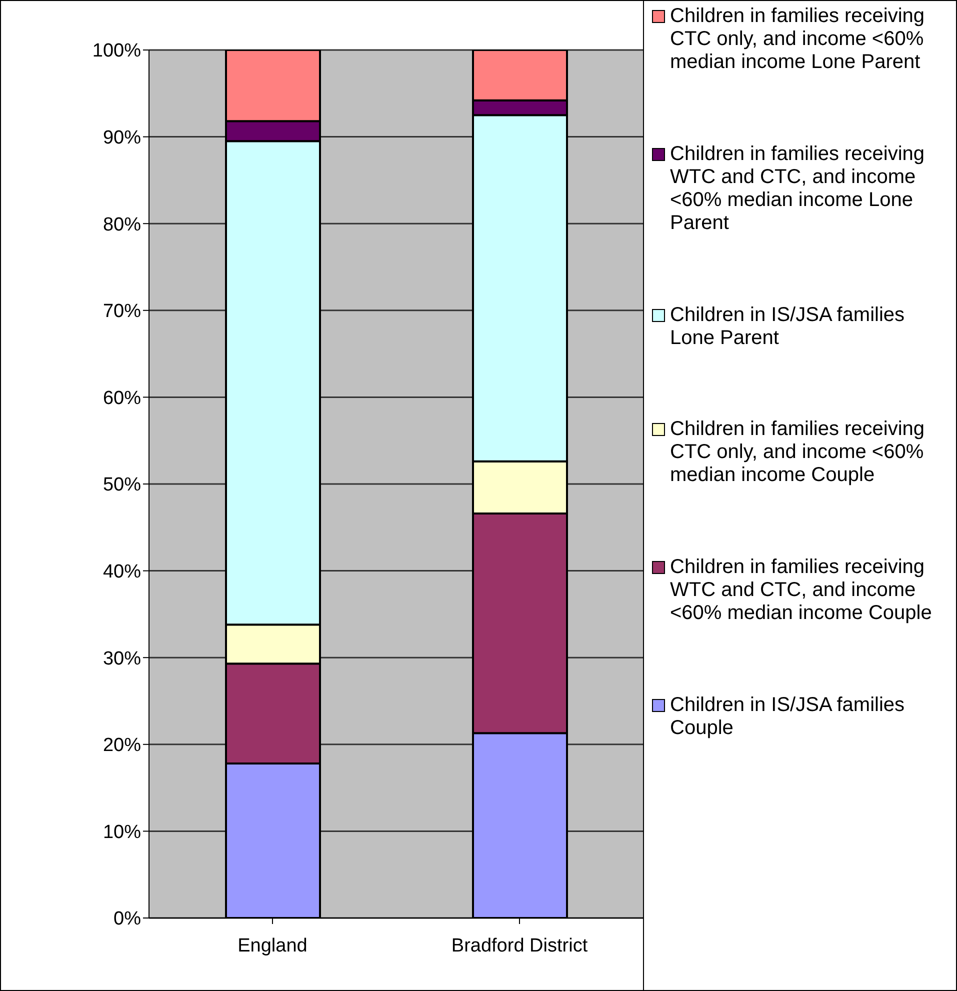 The image size is (957, 991). What do you see at coordinates (128, 919) in the screenshot?
I see `y-tick-label: 0%` at bounding box center [128, 919].